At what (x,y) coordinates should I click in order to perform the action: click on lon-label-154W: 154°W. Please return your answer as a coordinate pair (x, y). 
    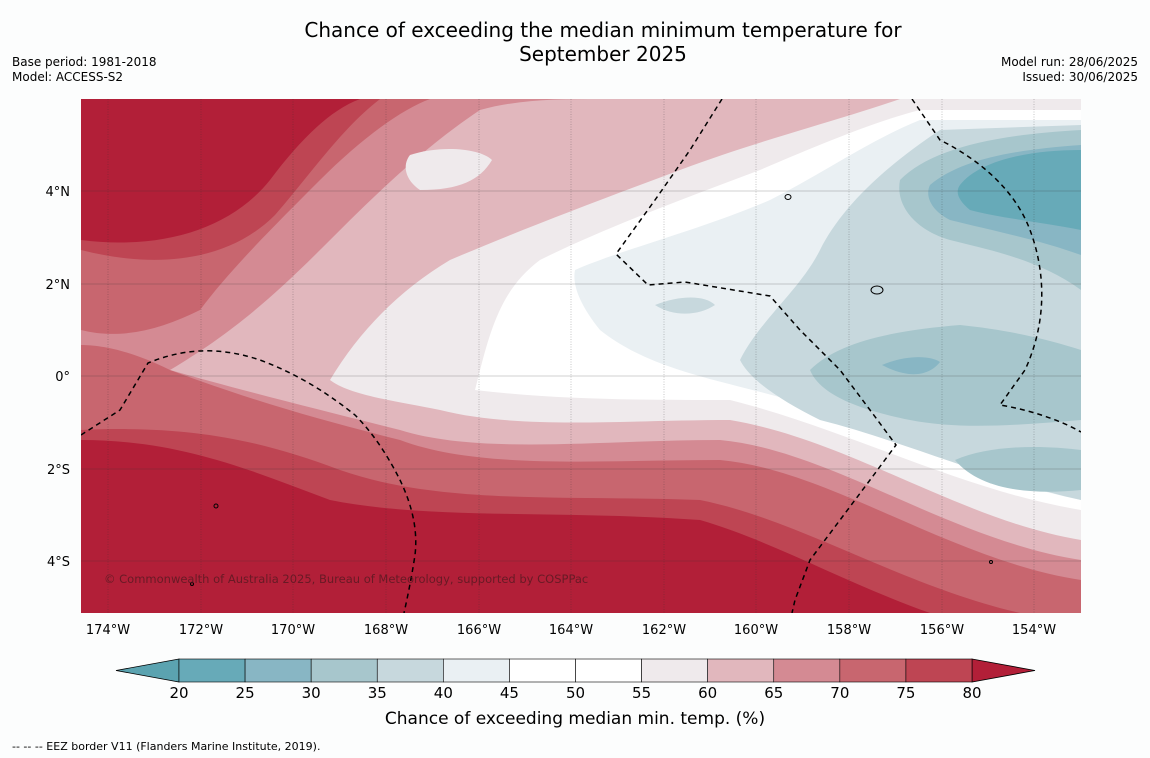
    Looking at the image, I should click on (1034, 630).